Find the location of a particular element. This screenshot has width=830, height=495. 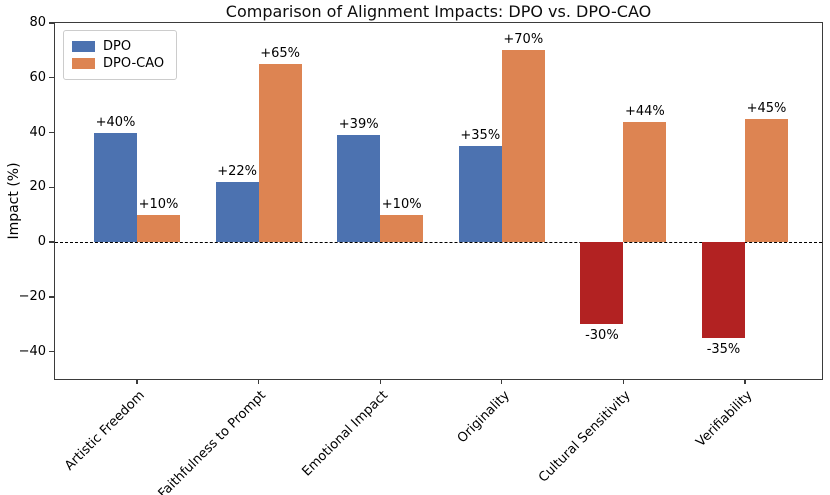

x-tick-label-cultural-sensitivity: Cultural Sensitivity is located at coordinates (585, 437).